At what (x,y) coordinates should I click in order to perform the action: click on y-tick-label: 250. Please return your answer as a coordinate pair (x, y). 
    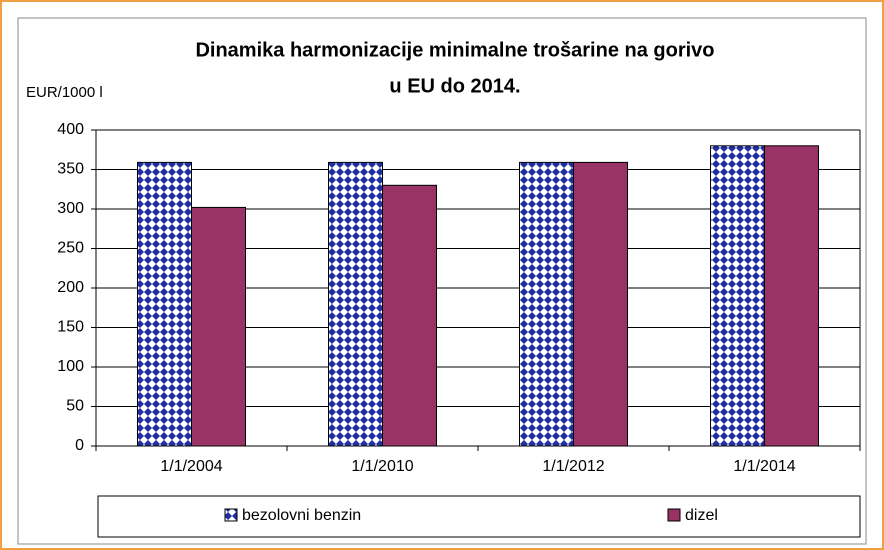
    Looking at the image, I should click on (70, 248).